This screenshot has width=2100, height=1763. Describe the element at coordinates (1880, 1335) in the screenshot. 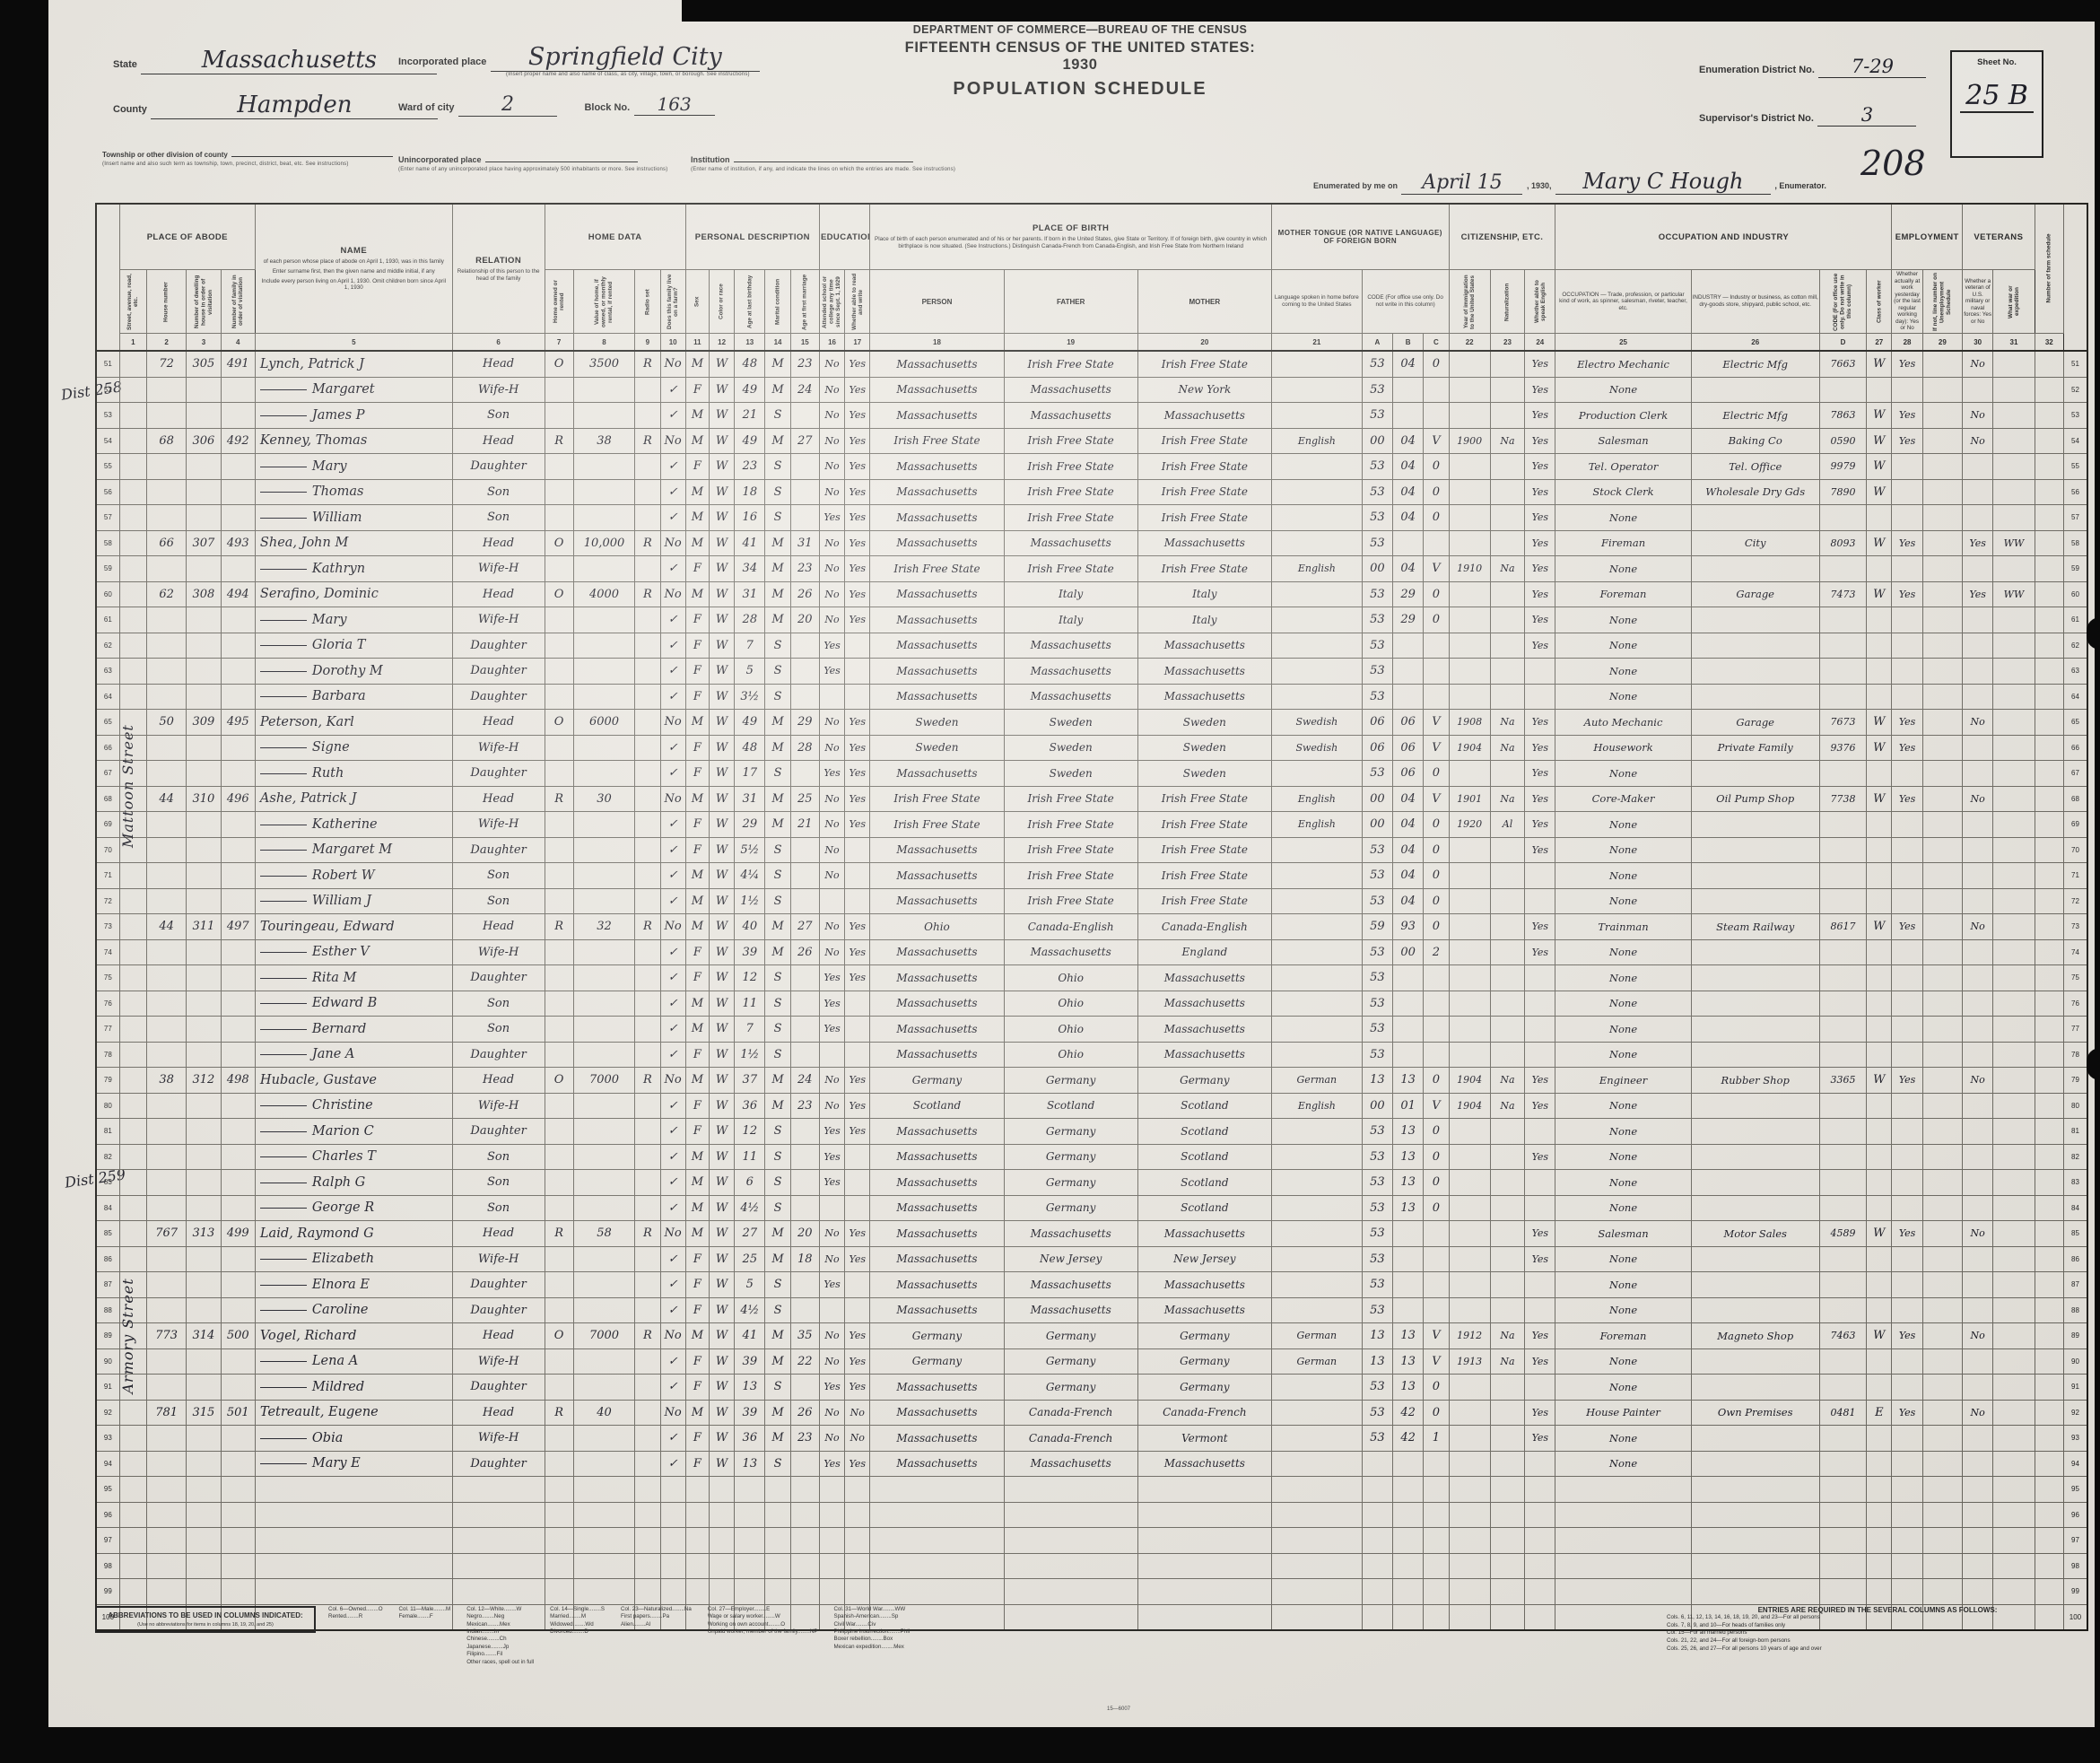

I see `cell-cl: W` at that location.